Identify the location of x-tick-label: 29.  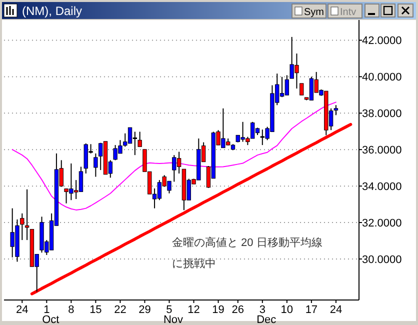
(144, 310).